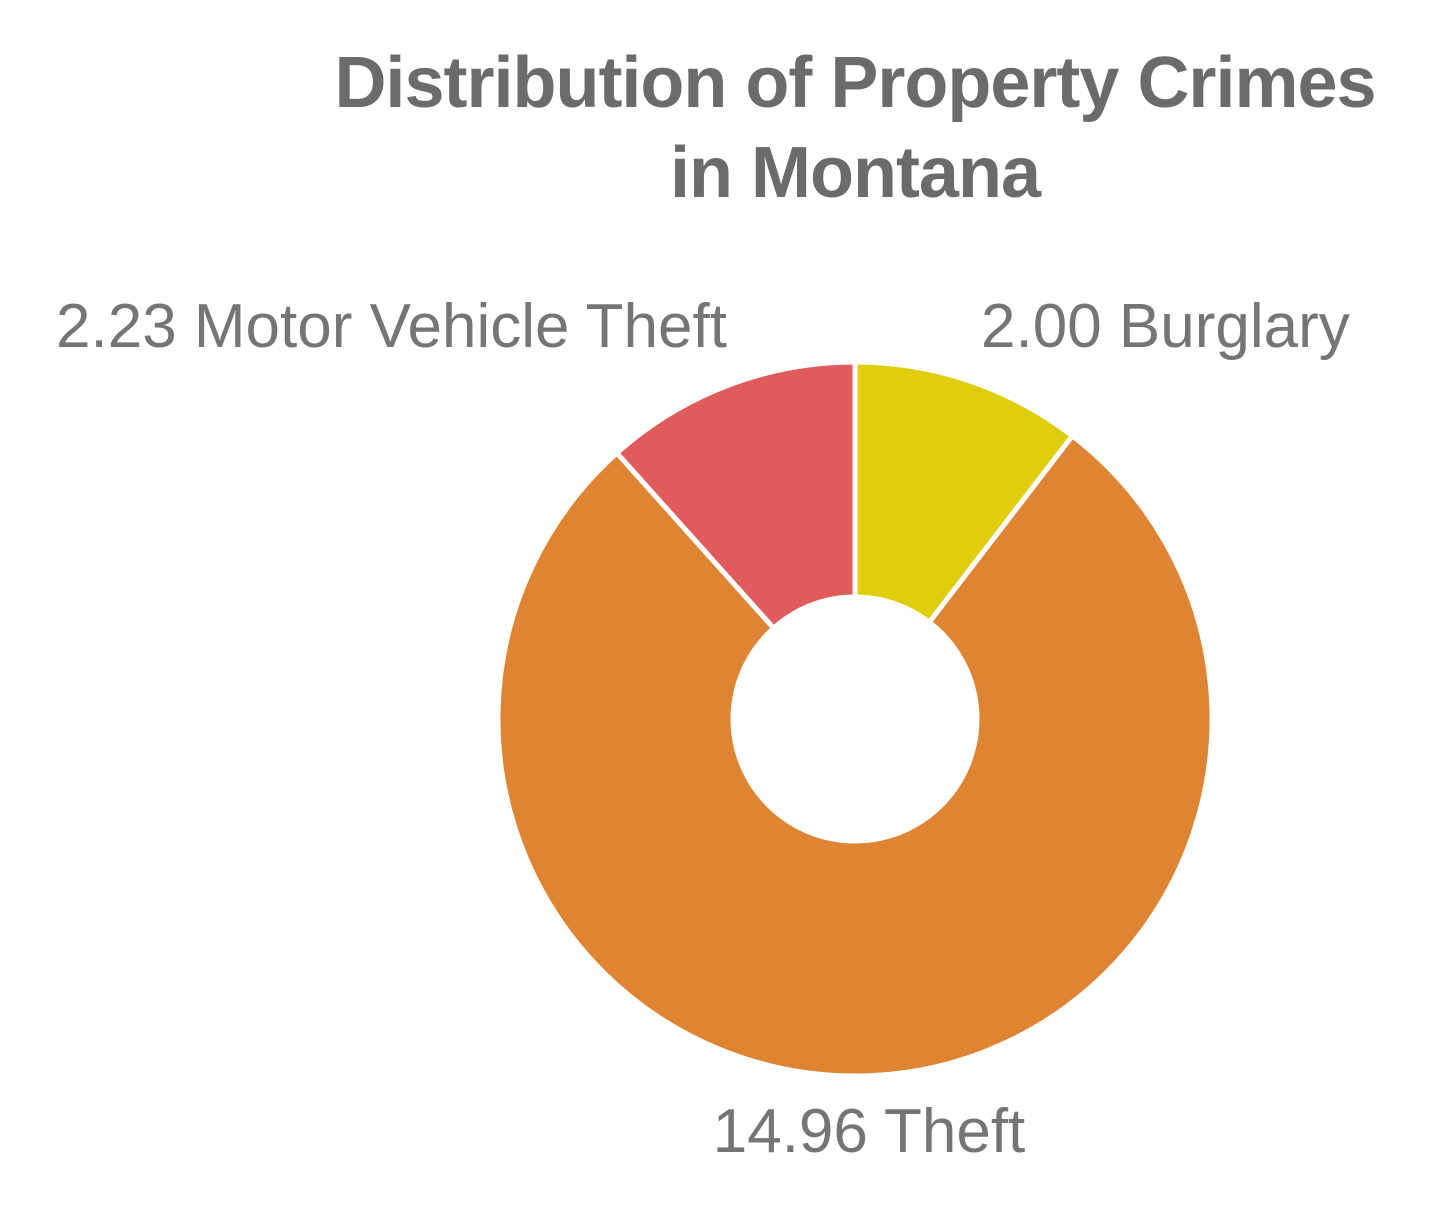  Describe the element at coordinates (1165, 326) in the screenshot. I see `slice-label-burglary: 2.00 Burglary` at that location.